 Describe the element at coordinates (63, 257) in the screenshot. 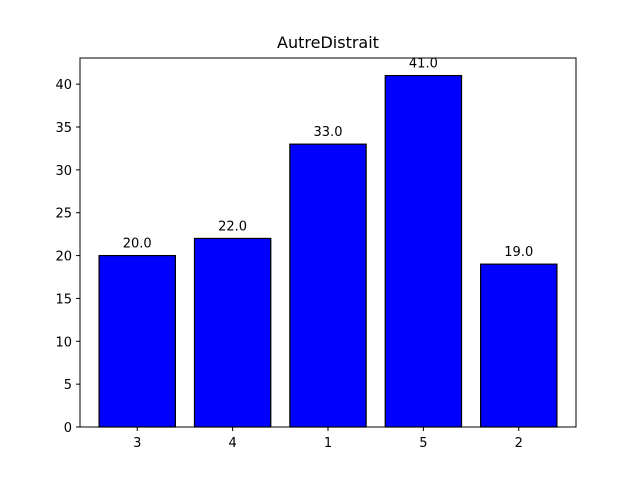

I see `y-tick-label: 20` at that location.